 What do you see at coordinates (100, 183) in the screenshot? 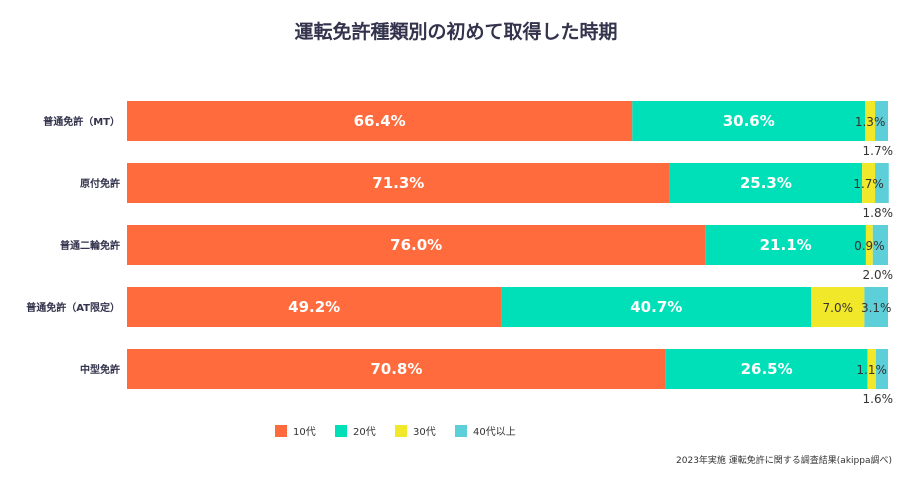
I see `category-label: 原付免許` at bounding box center [100, 183].